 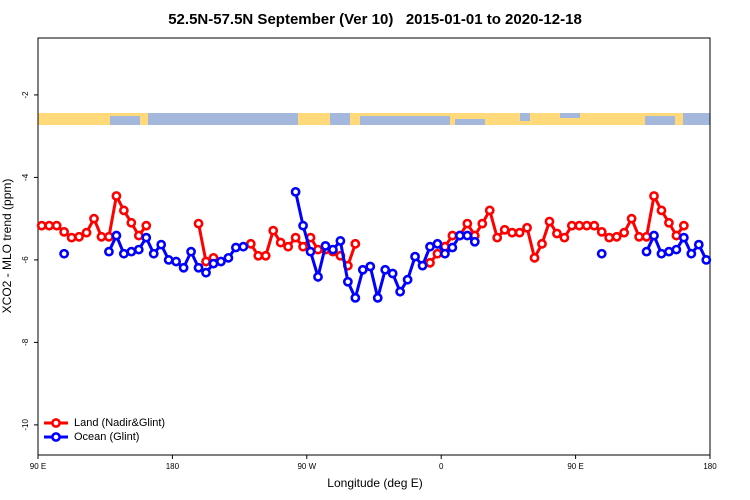 What do you see at coordinates (7, 246) in the screenshot?
I see `y-axis-label: XCO2 - MLO trend (ppm)` at bounding box center [7, 246].